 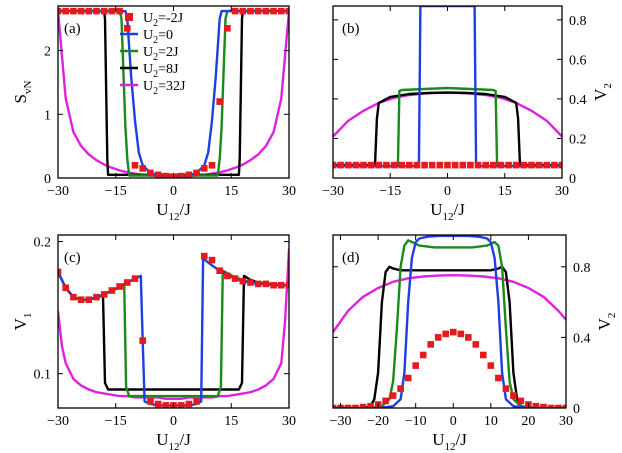 I want to click on series-line-u2-8j, so click(x=173, y=330).